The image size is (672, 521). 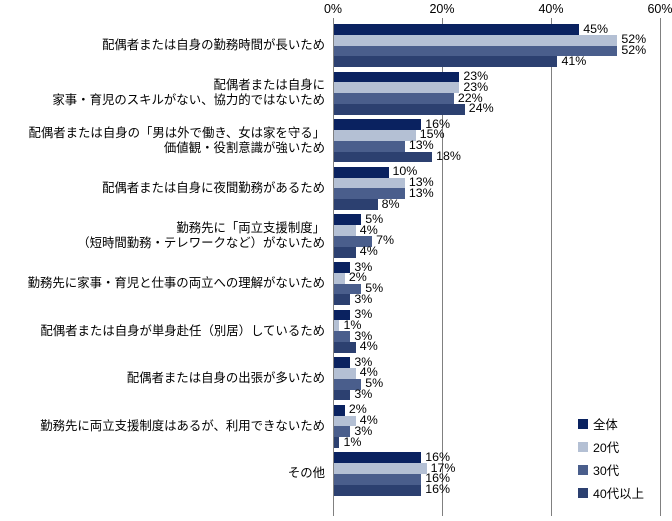 I want to click on bar-value-label: 10%, so click(x=405, y=171).